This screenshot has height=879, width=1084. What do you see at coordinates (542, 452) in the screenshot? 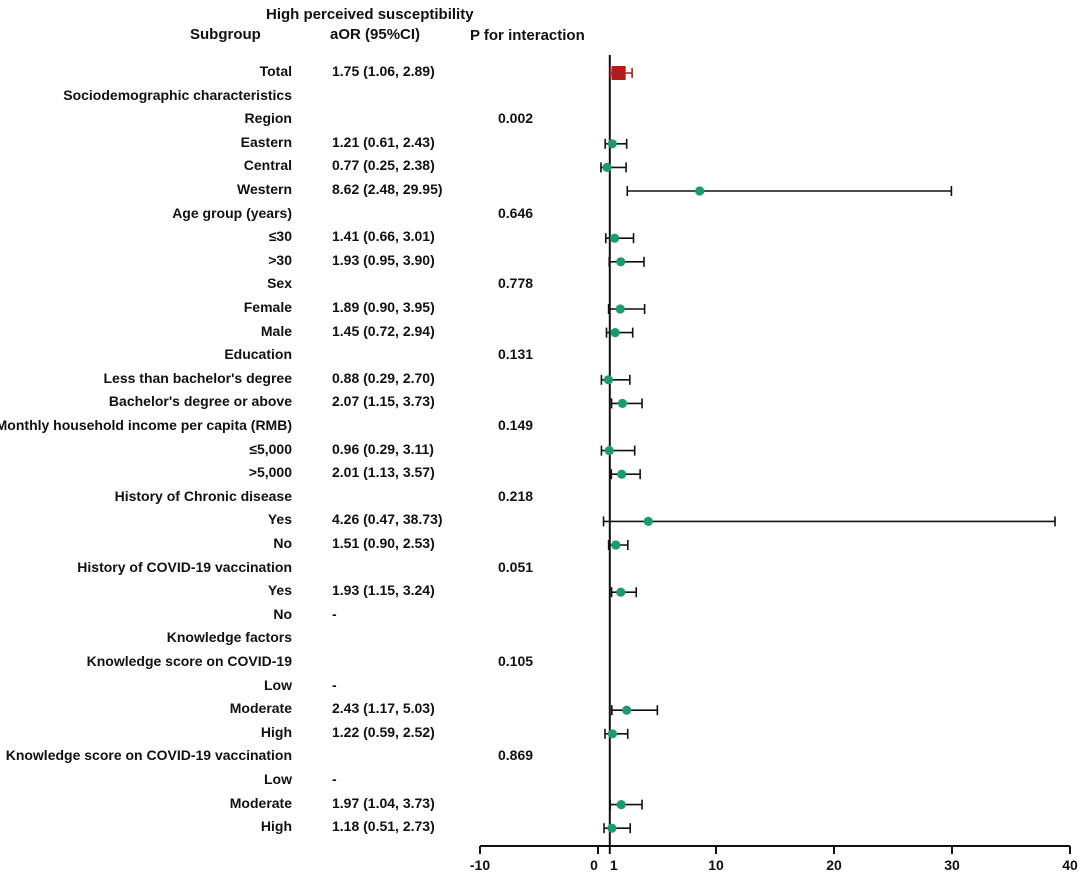
I see `table-row: ≤5,000 0.96 (0.29, 3.11)` at bounding box center [542, 452].